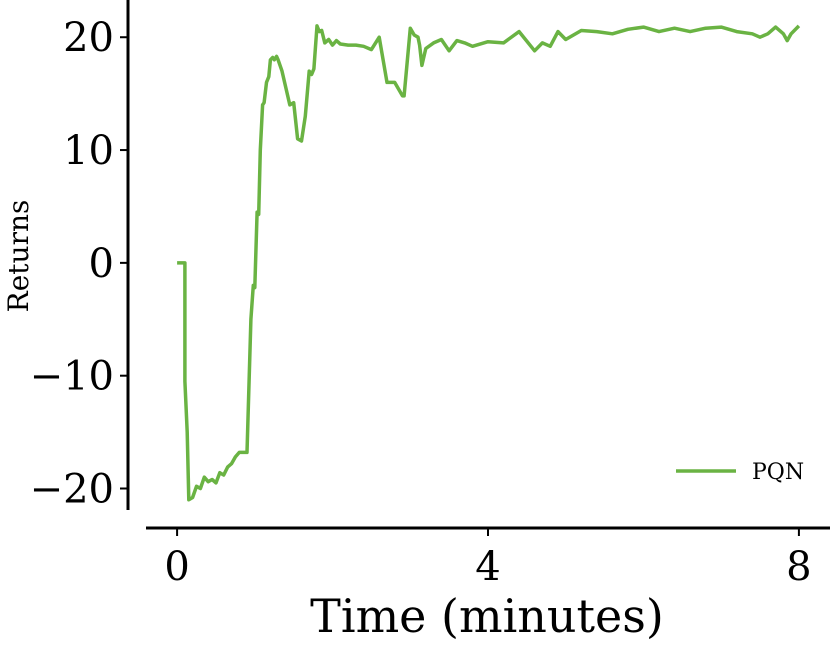 This screenshot has height=647, width=830. Describe the element at coordinates (487, 567) in the screenshot. I see `x-tick-label: 4` at that location.